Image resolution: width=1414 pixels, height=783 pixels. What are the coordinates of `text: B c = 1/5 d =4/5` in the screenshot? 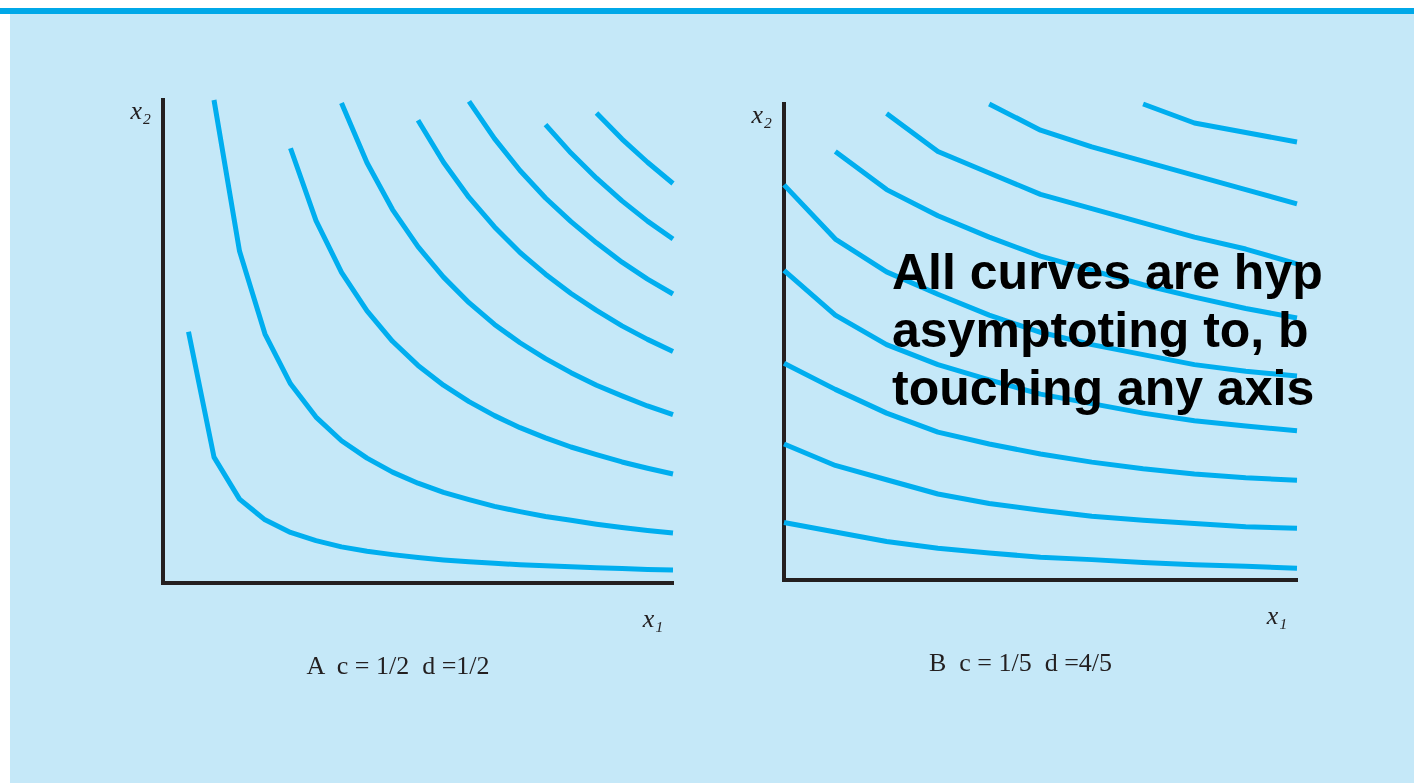 It's located at (1020, 663).